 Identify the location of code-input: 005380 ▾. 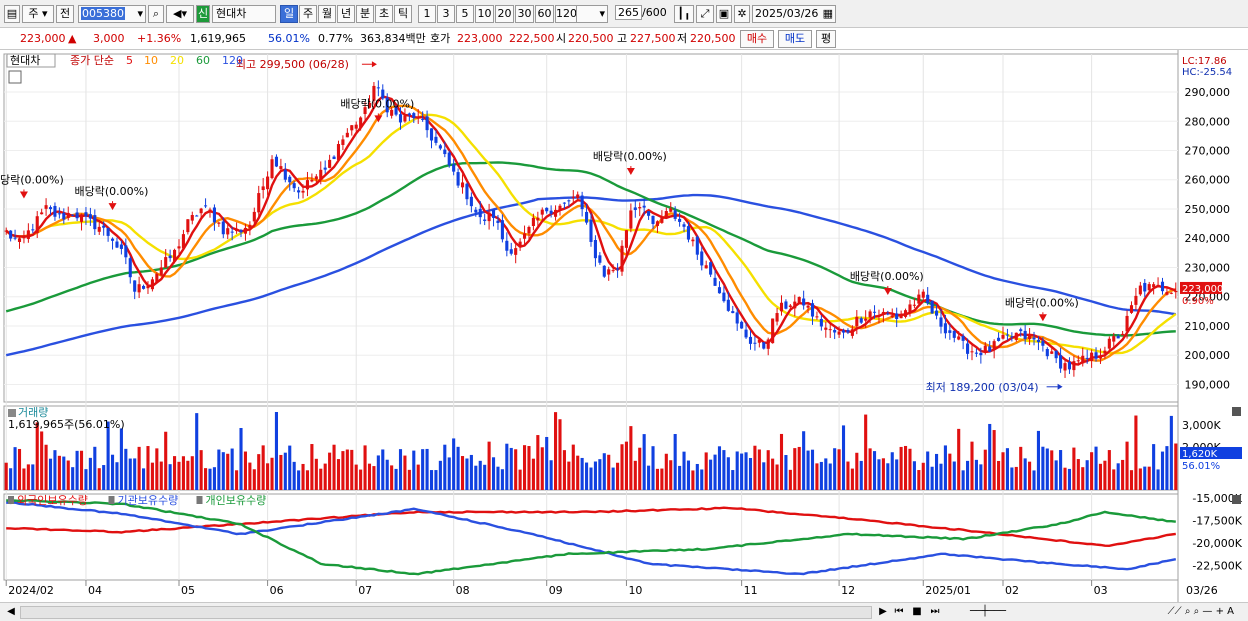
(112, 14).